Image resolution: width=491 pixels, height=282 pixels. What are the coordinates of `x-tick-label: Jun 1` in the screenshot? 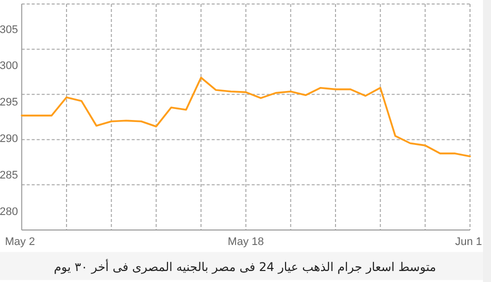 It's located at (468, 242).